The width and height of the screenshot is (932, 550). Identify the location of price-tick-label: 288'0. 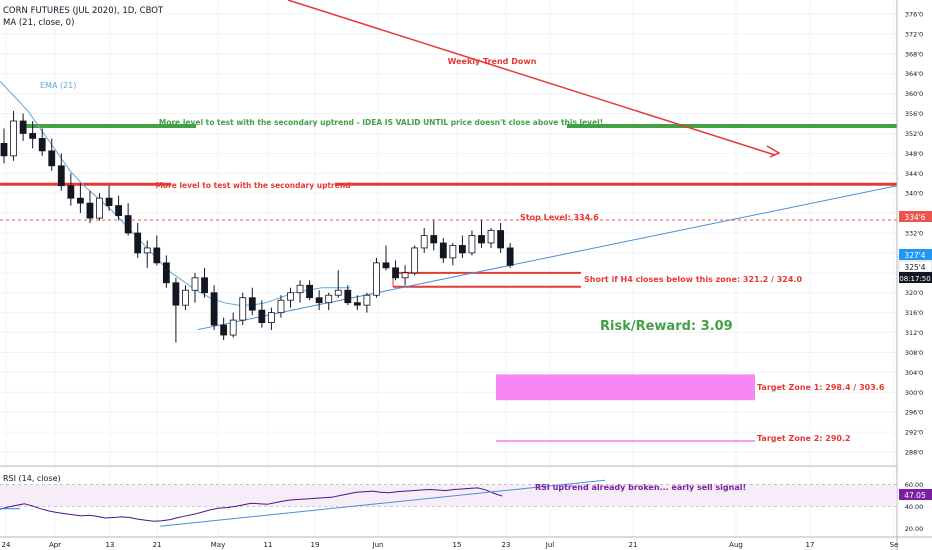
(914, 453).